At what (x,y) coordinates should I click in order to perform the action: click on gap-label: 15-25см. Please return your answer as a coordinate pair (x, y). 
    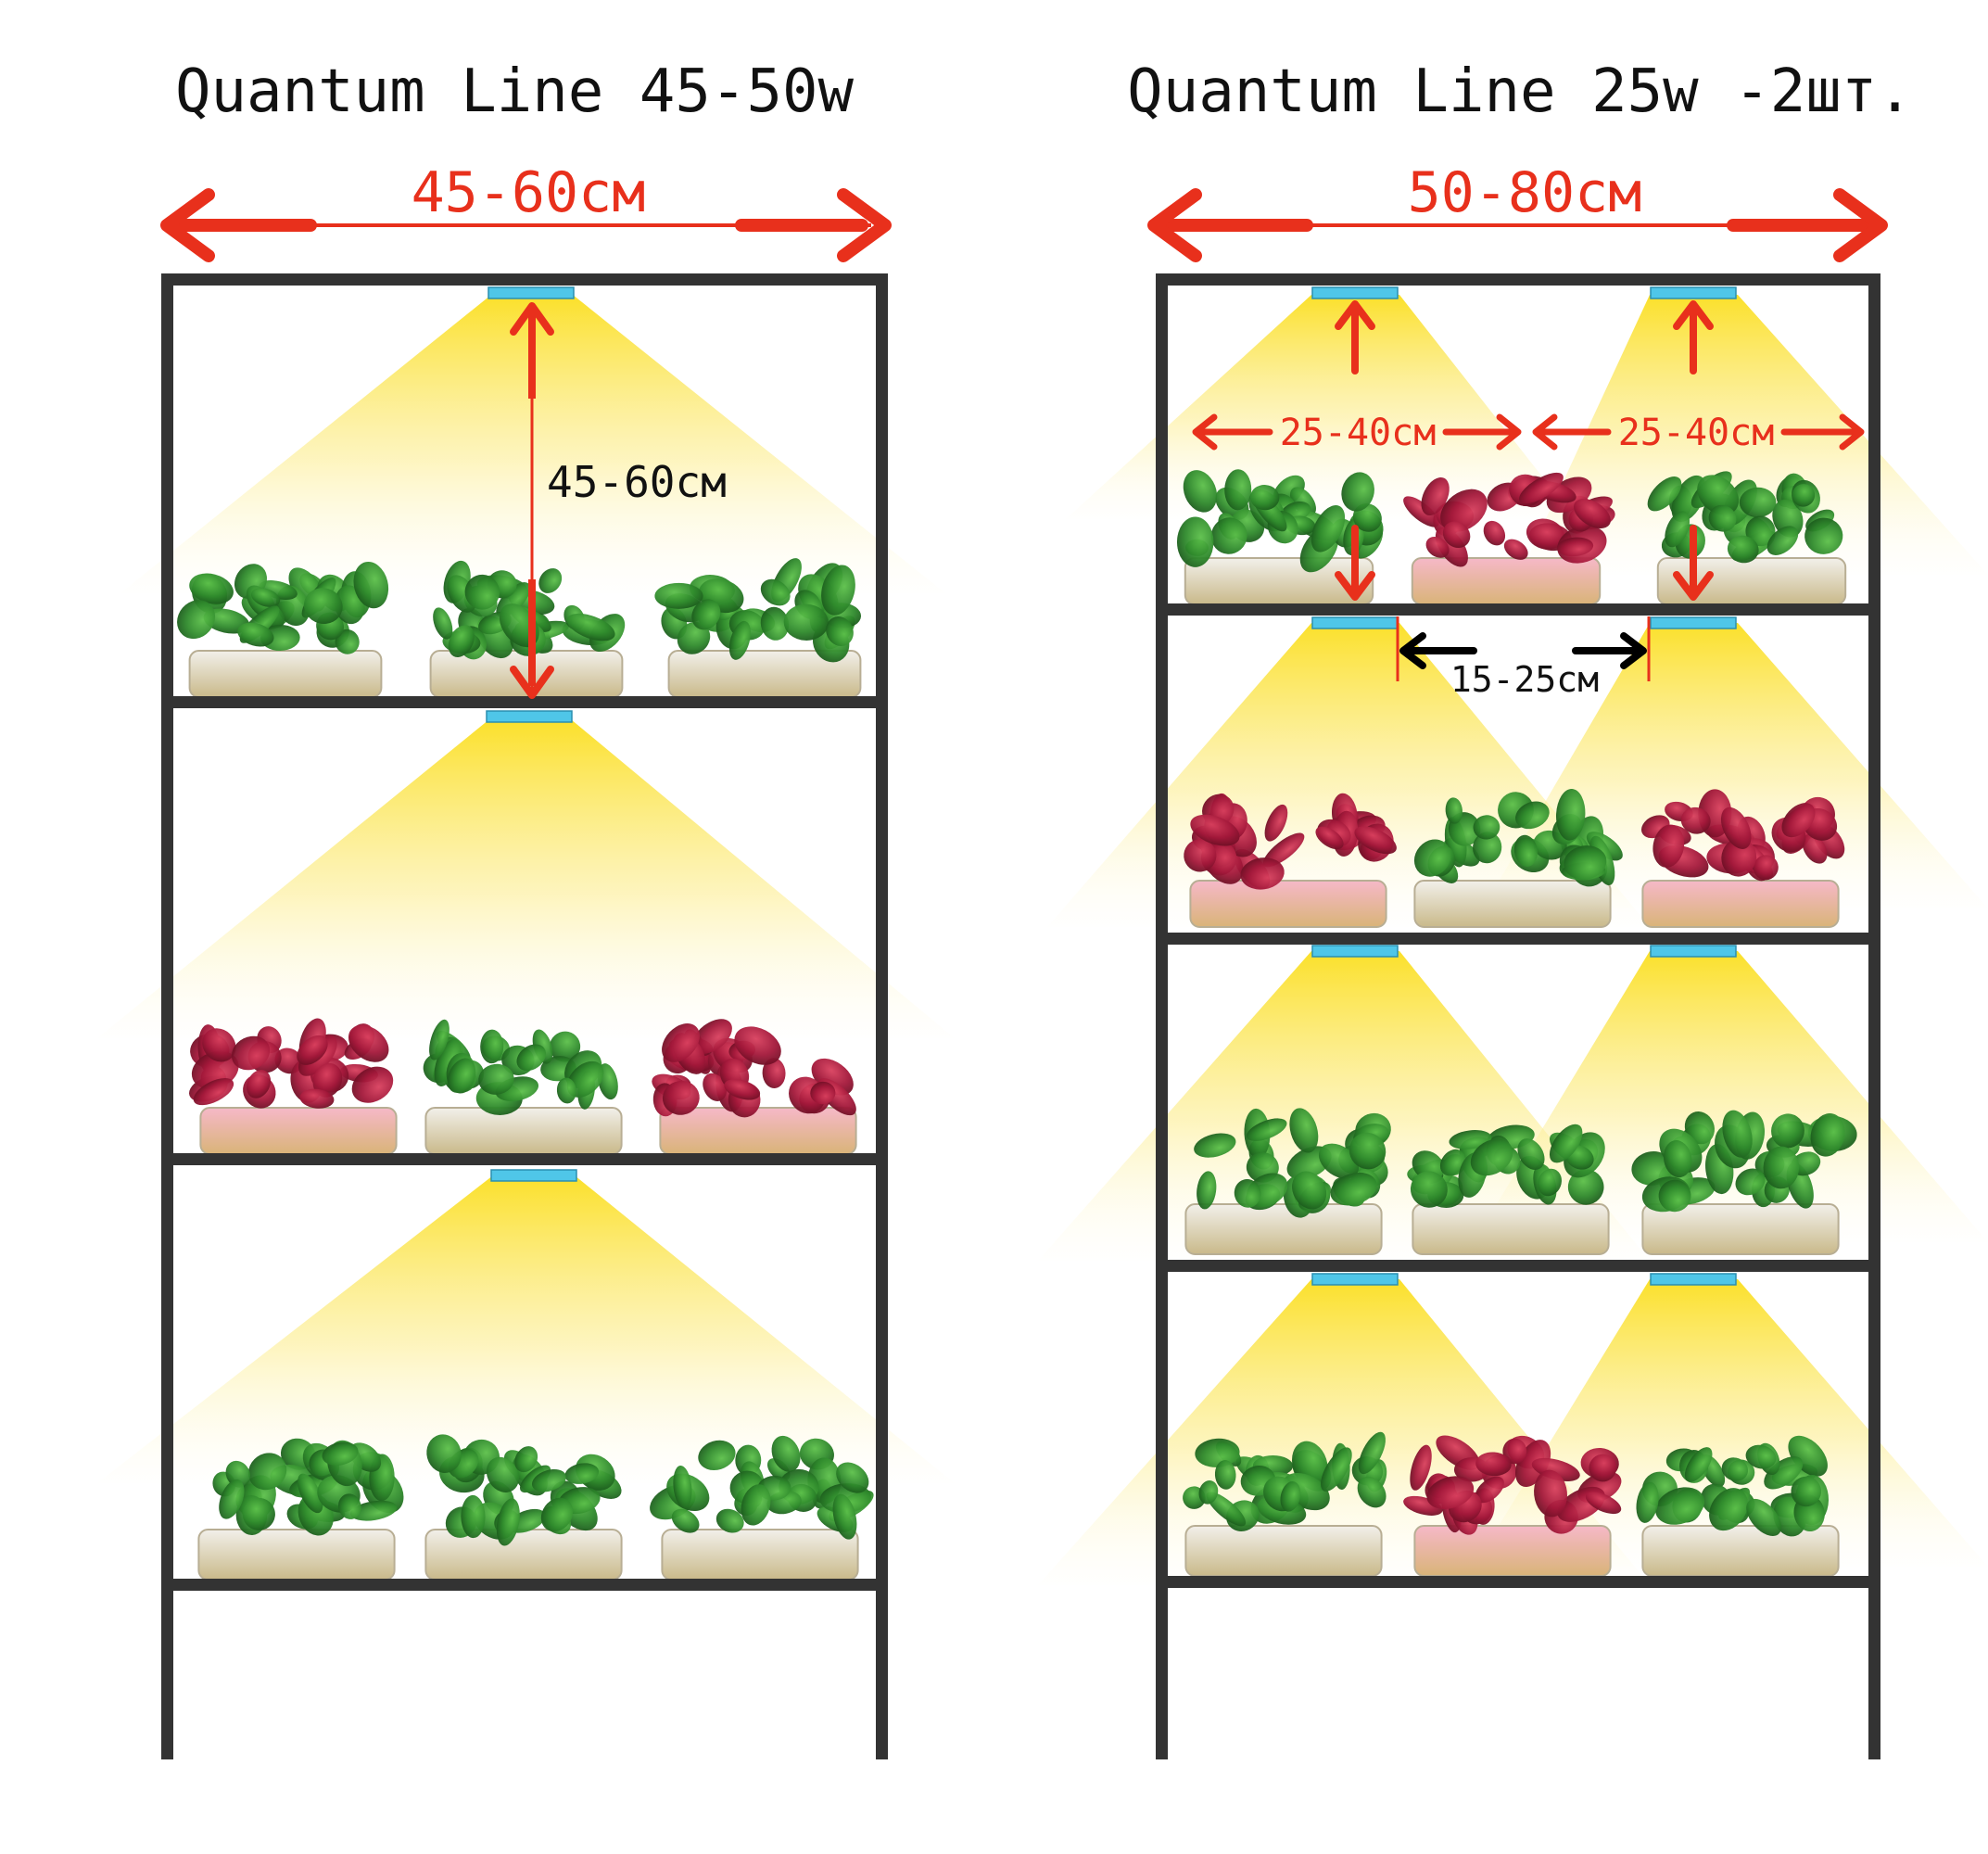
    Looking at the image, I should click on (1525, 680).